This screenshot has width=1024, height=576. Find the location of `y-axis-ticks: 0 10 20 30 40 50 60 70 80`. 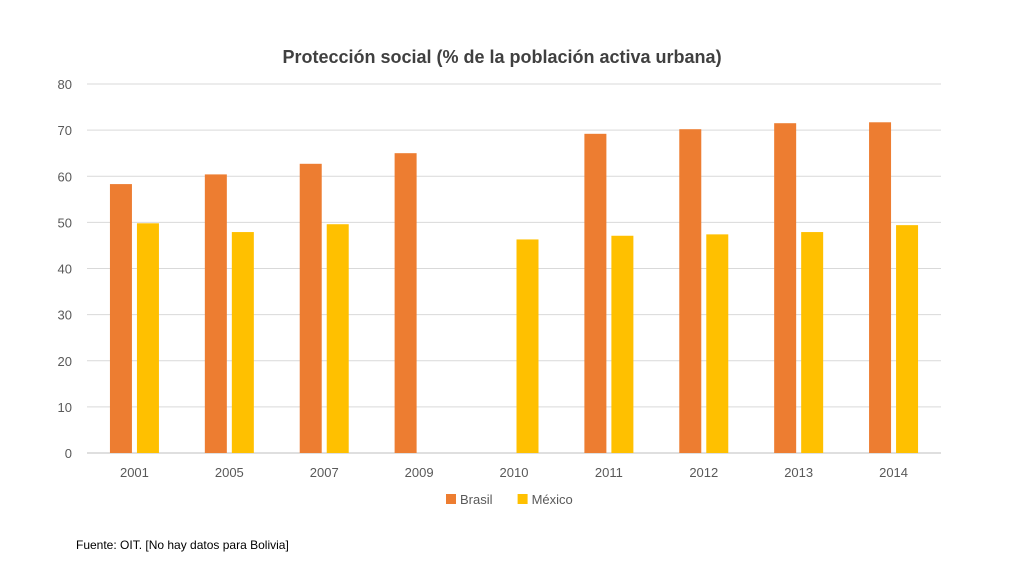

y-axis-ticks: 0 10 20 30 40 50 60 70 80 is located at coordinates (65, 269).